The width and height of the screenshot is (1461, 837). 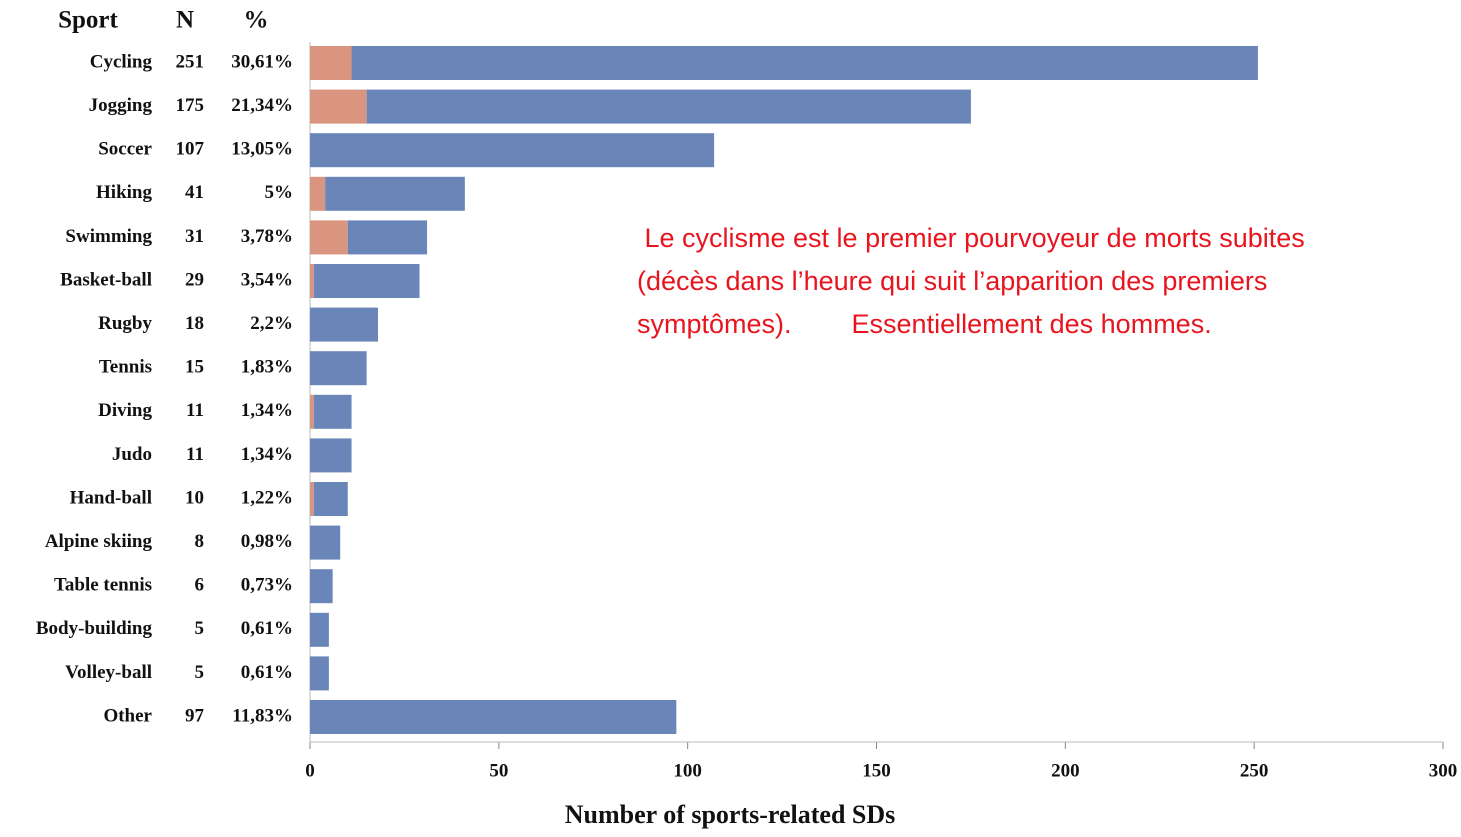 What do you see at coordinates (262, 61) in the screenshot?
I see `percent-label: 30,61%` at bounding box center [262, 61].